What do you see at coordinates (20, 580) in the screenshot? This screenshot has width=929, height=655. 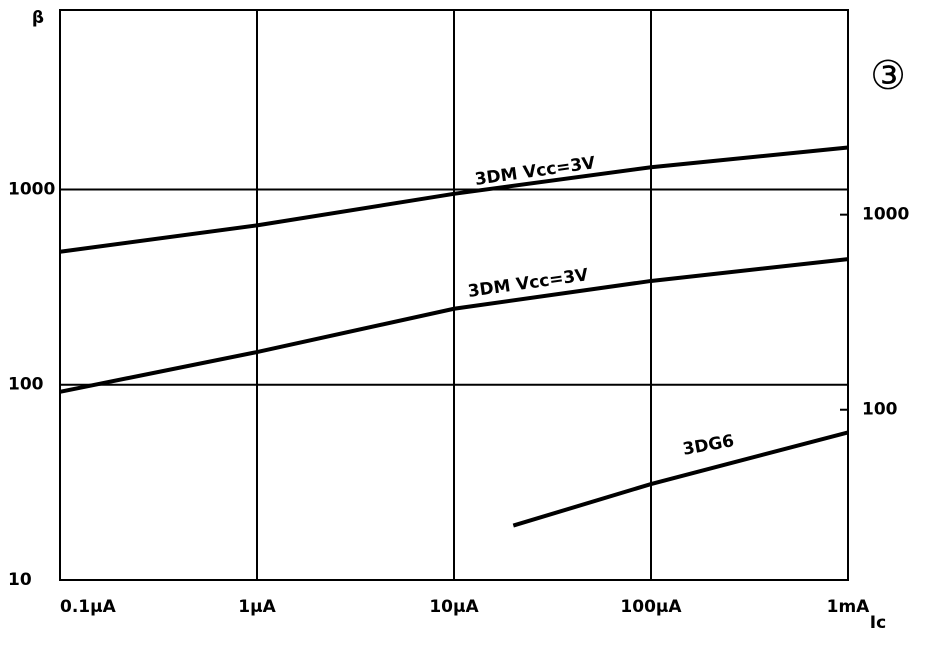 I see `y-tick-label: 10` at bounding box center [20, 580].